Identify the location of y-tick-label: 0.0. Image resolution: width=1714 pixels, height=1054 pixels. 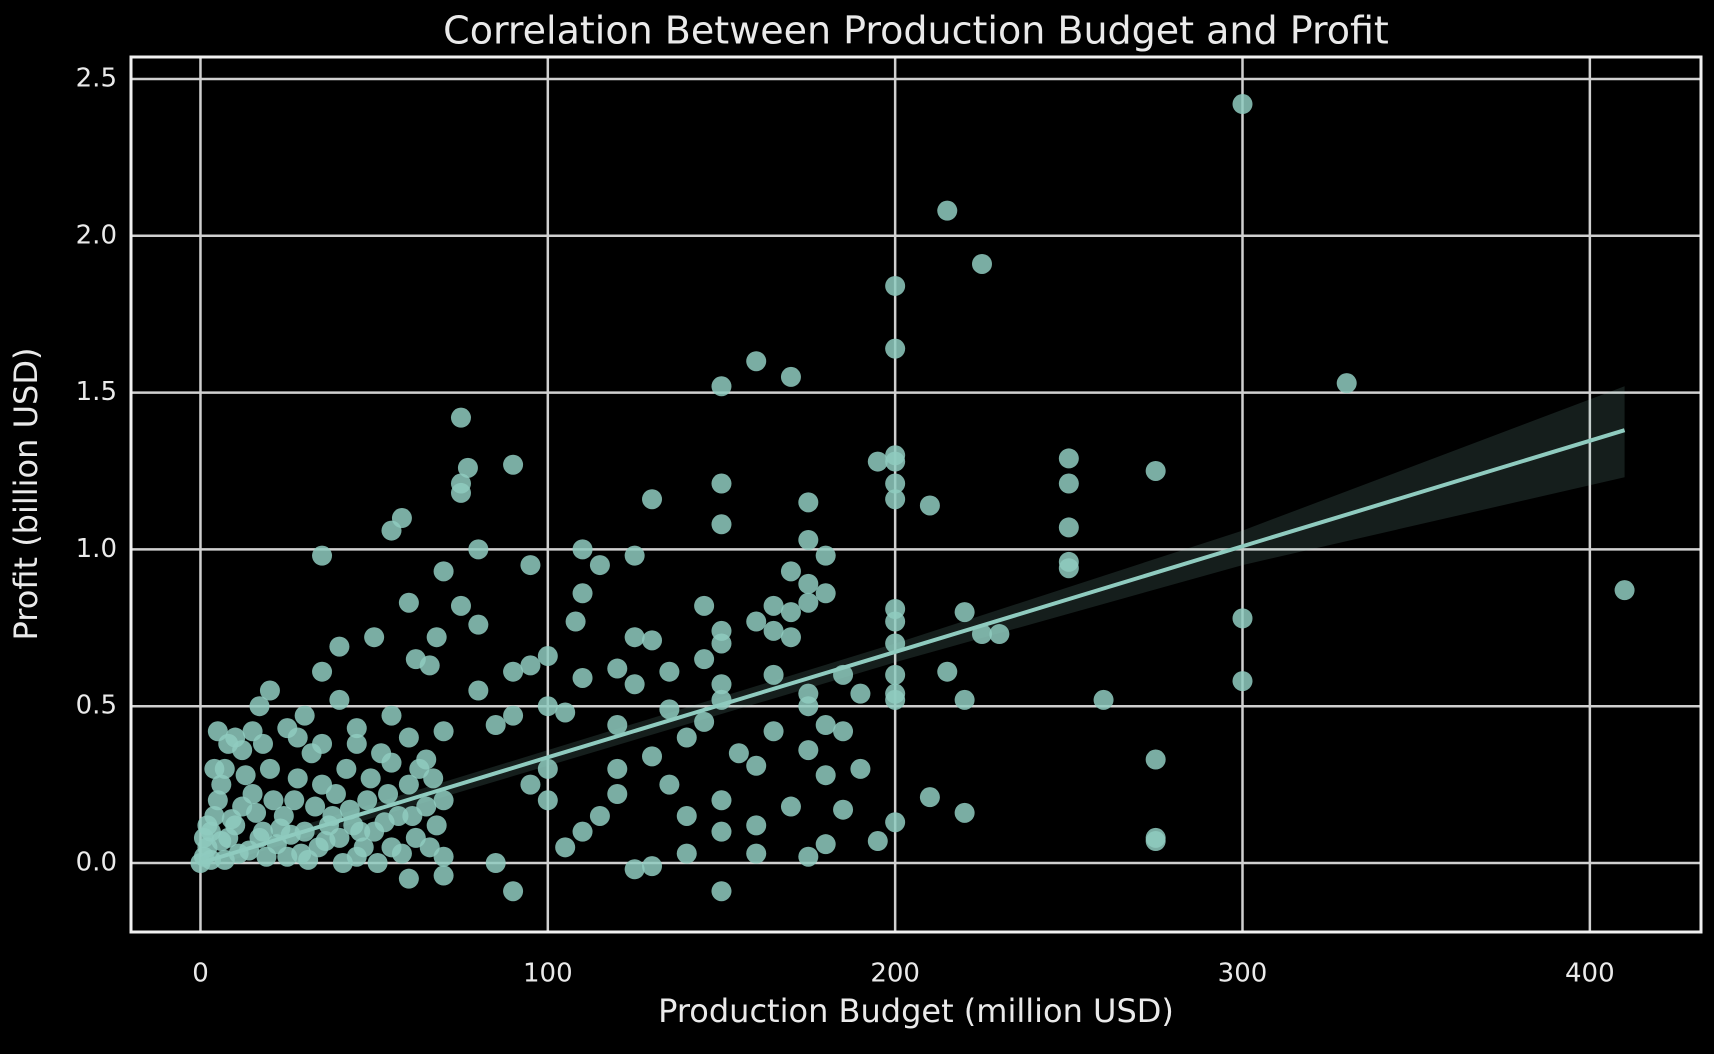
(96, 863).